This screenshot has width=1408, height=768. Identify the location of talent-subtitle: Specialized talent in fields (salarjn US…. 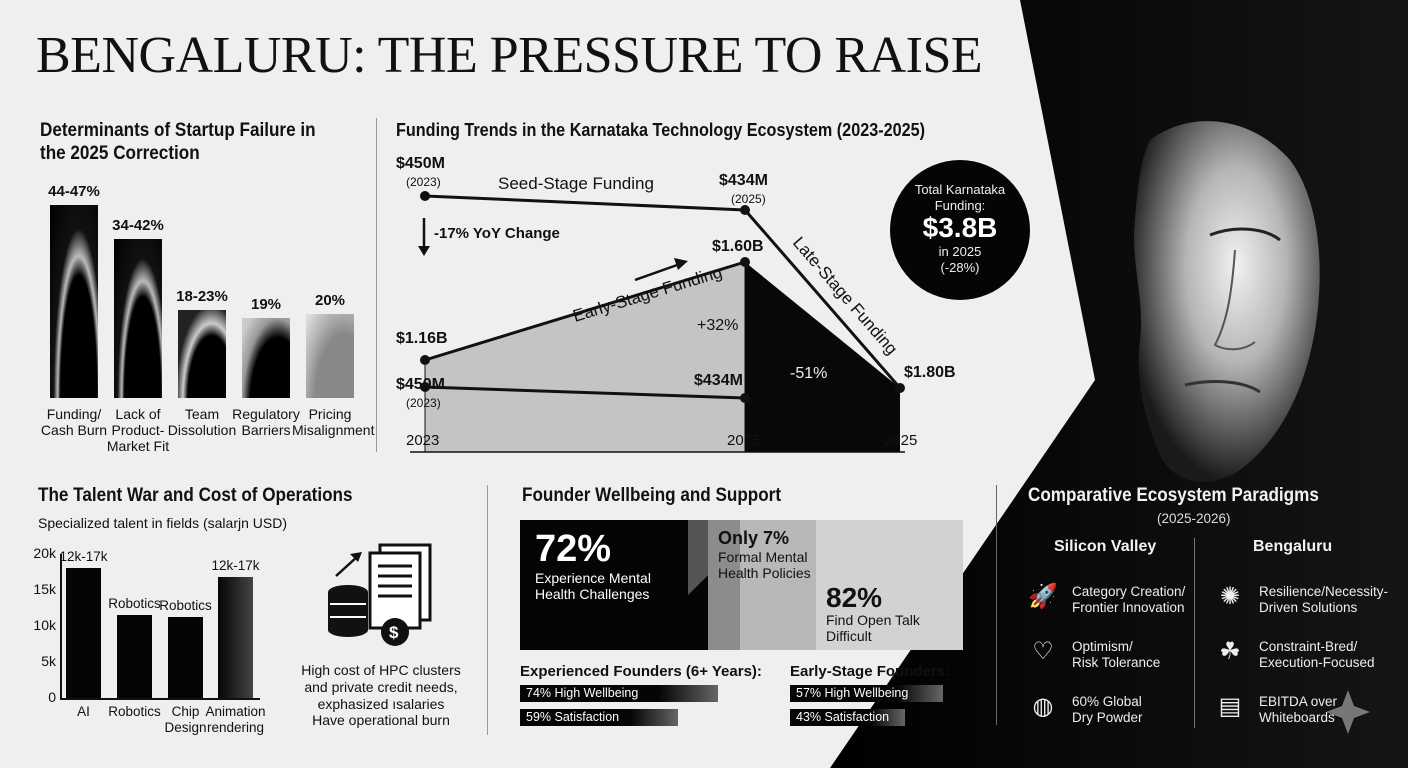
(162, 523).